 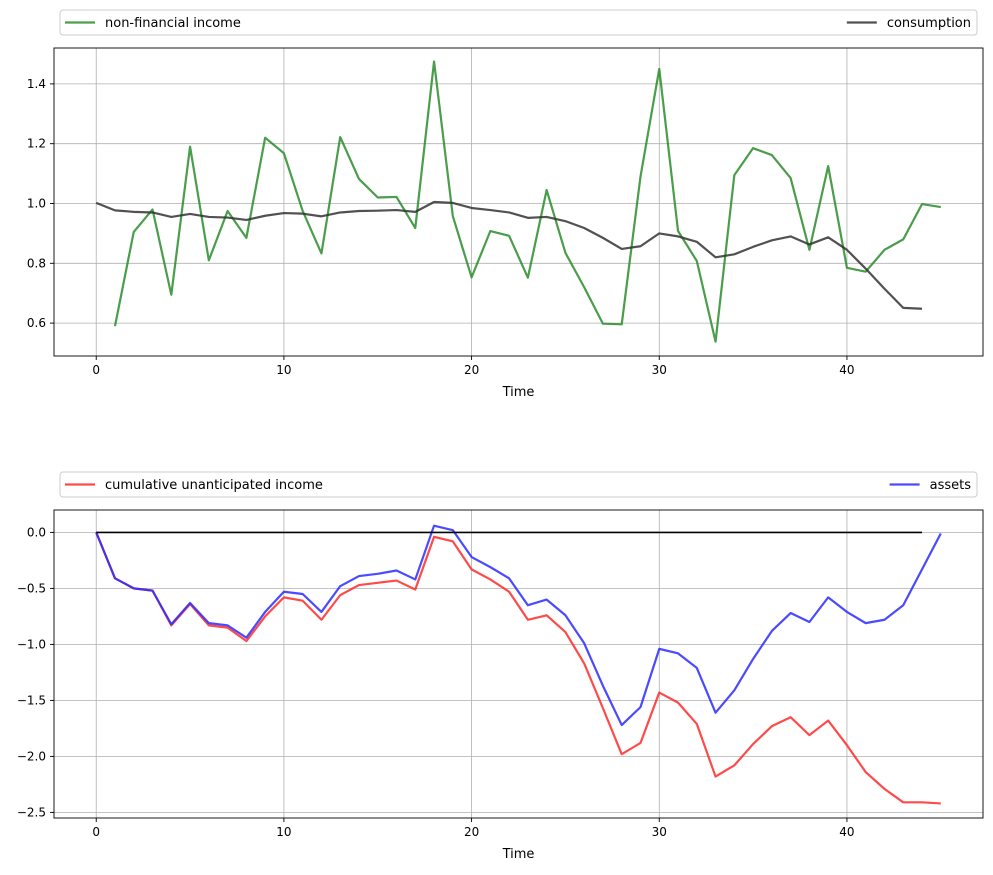 What do you see at coordinates (31, 588) in the screenshot?
I see `y-tick-label: −0.5` at bounding box center [31, 588].